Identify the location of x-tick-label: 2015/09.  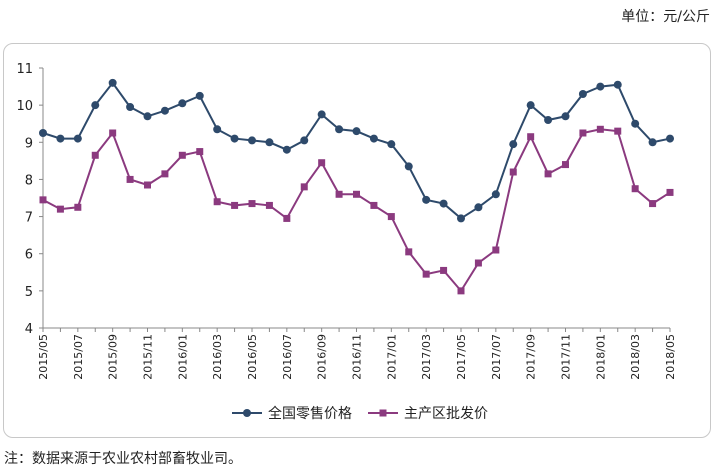
(113, 357).